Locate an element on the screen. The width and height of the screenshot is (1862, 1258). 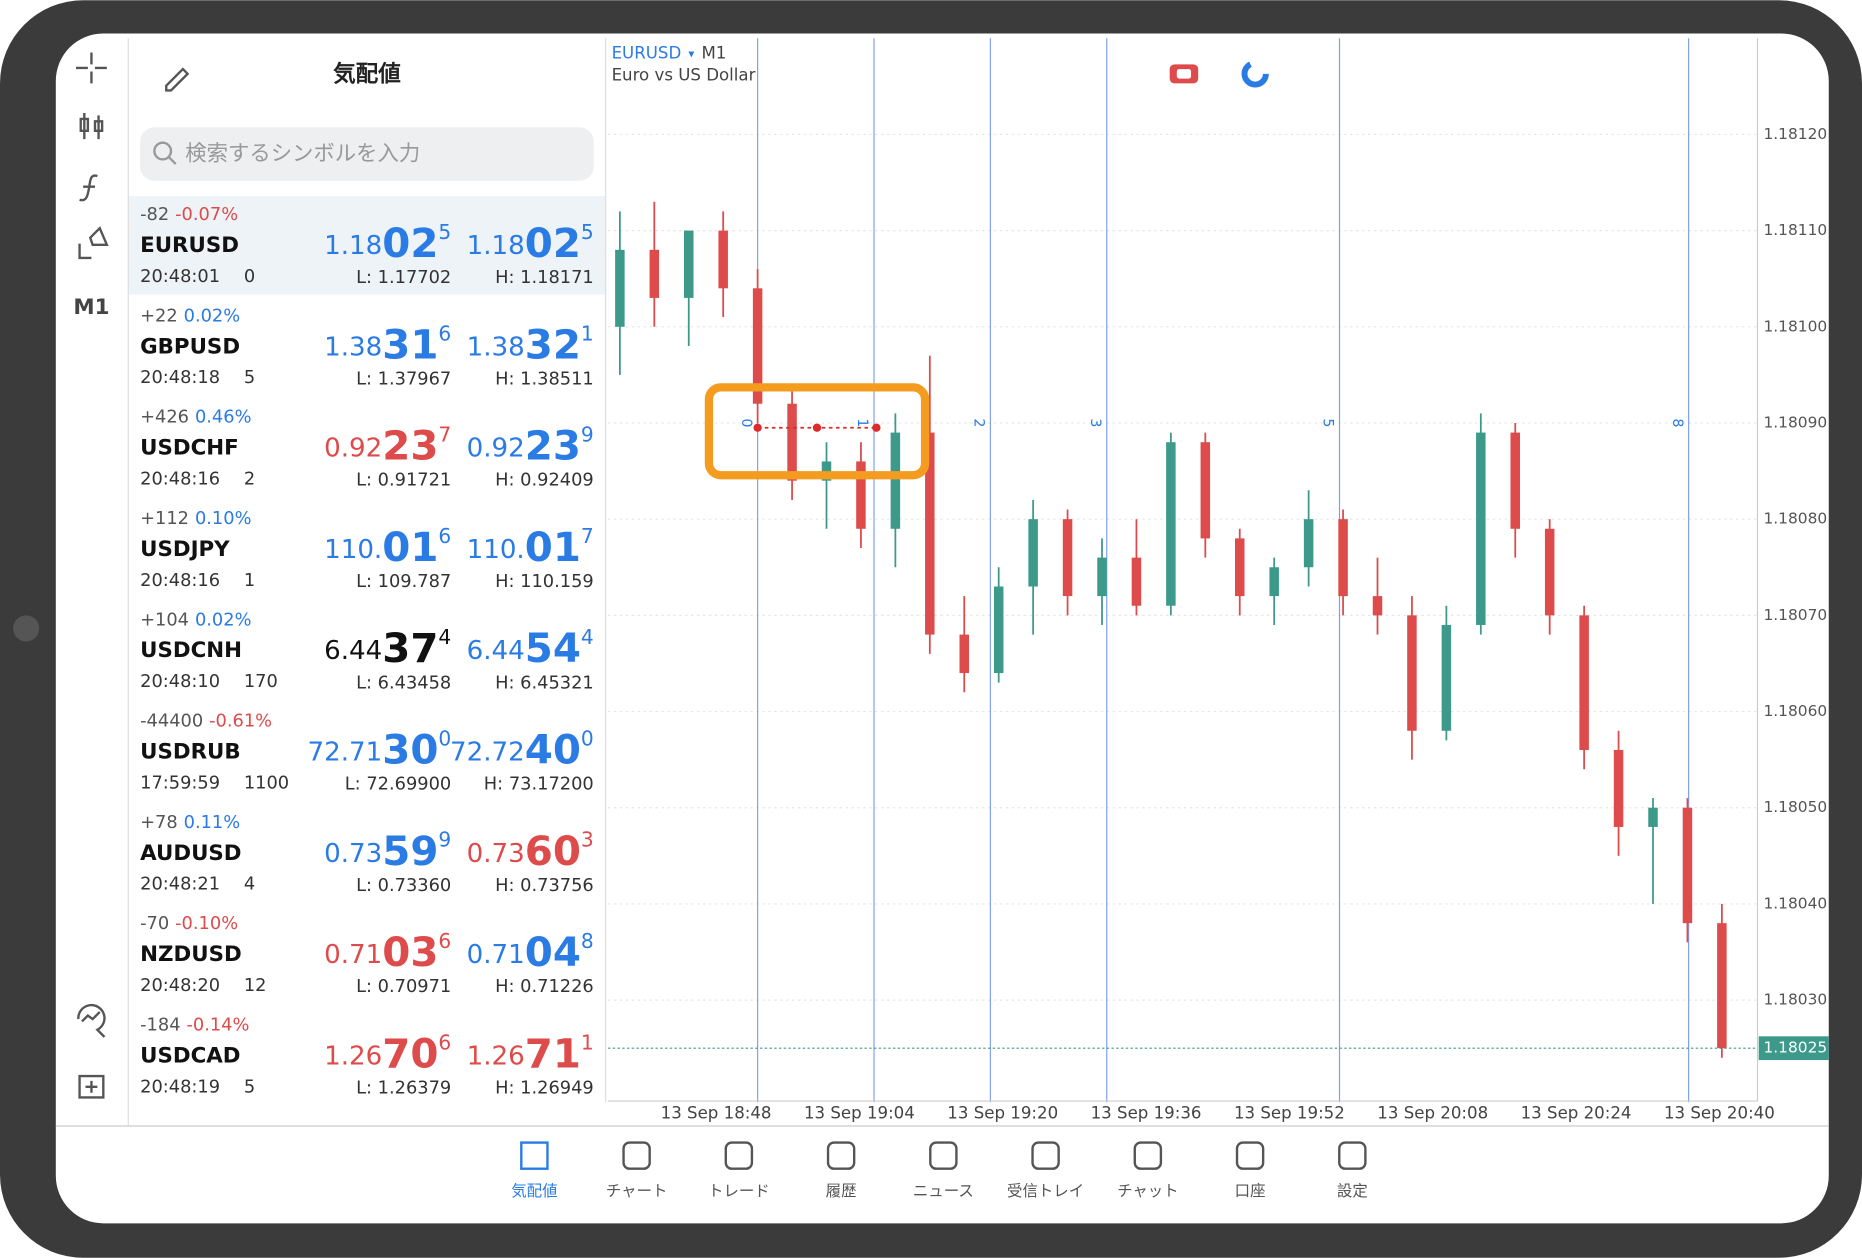
chart-type-icon is located at coordinates (91, 126).